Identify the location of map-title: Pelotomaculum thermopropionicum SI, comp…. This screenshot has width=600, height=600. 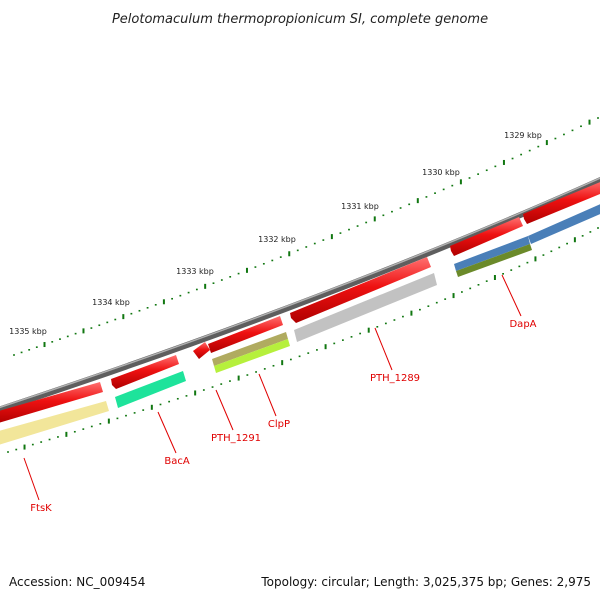
(300, 19).